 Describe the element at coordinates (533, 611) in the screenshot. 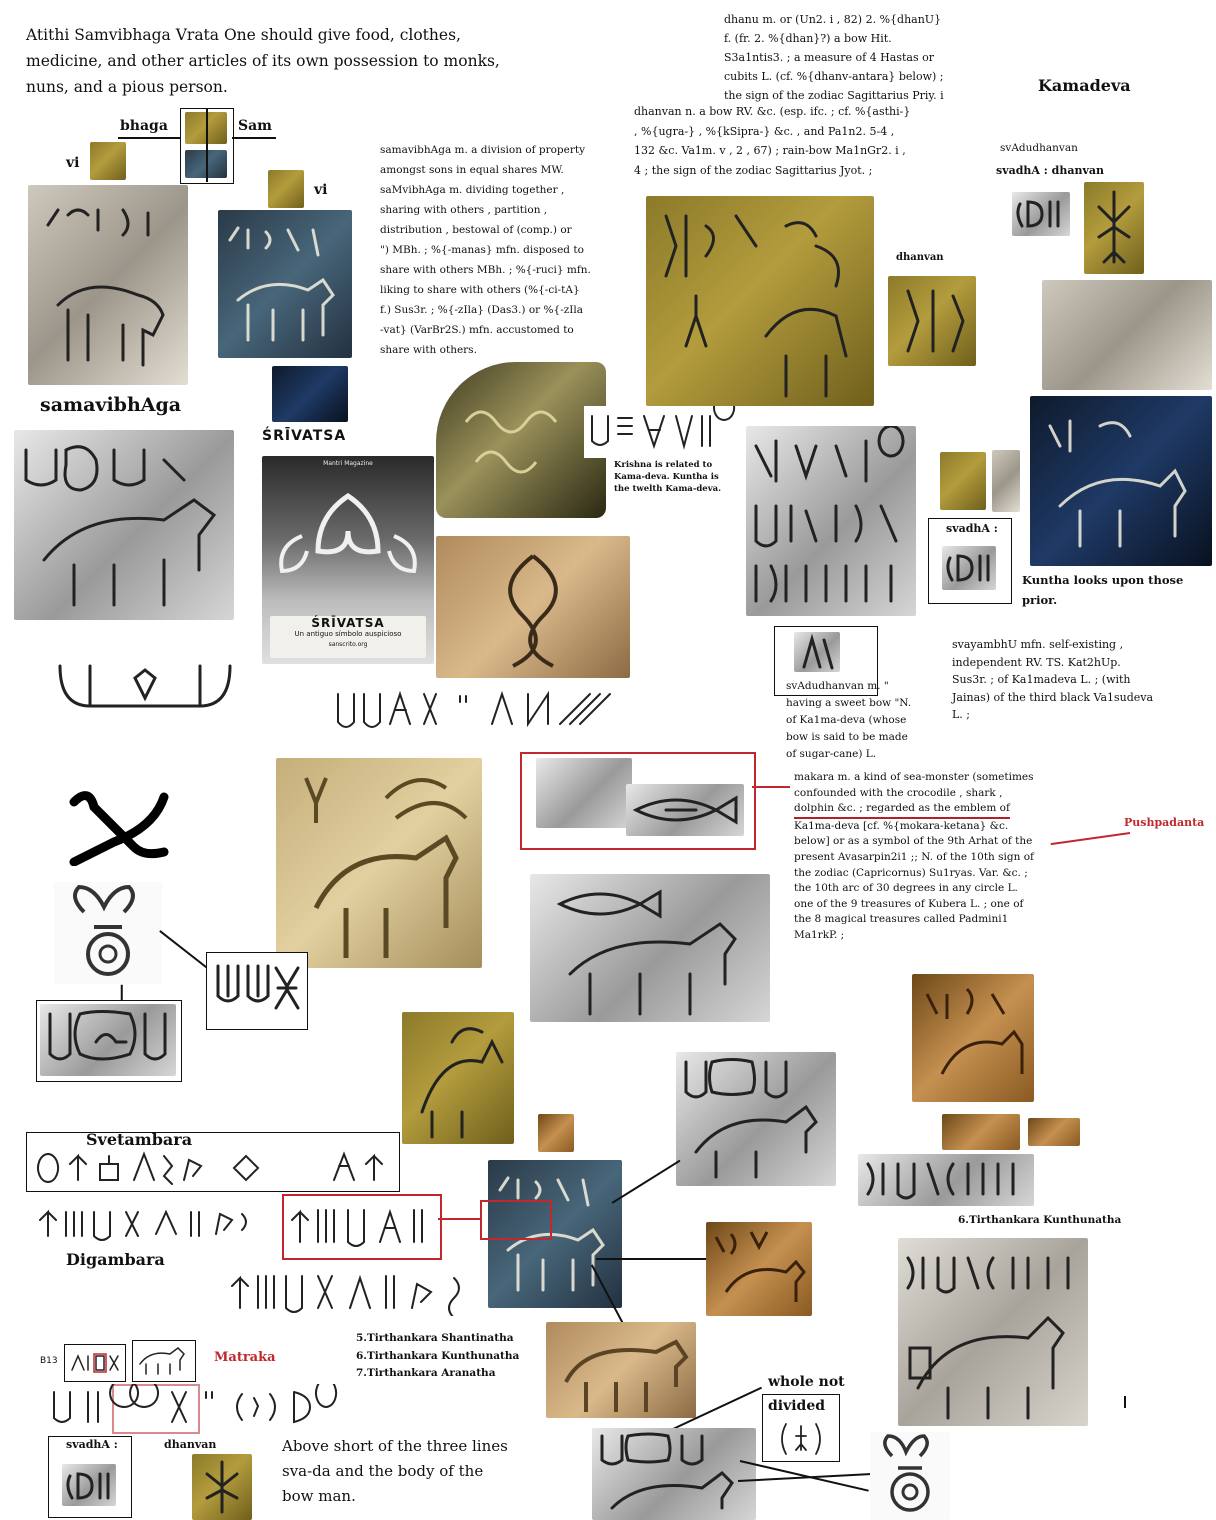

I see `srivatsa-relief-drawing` at that location.